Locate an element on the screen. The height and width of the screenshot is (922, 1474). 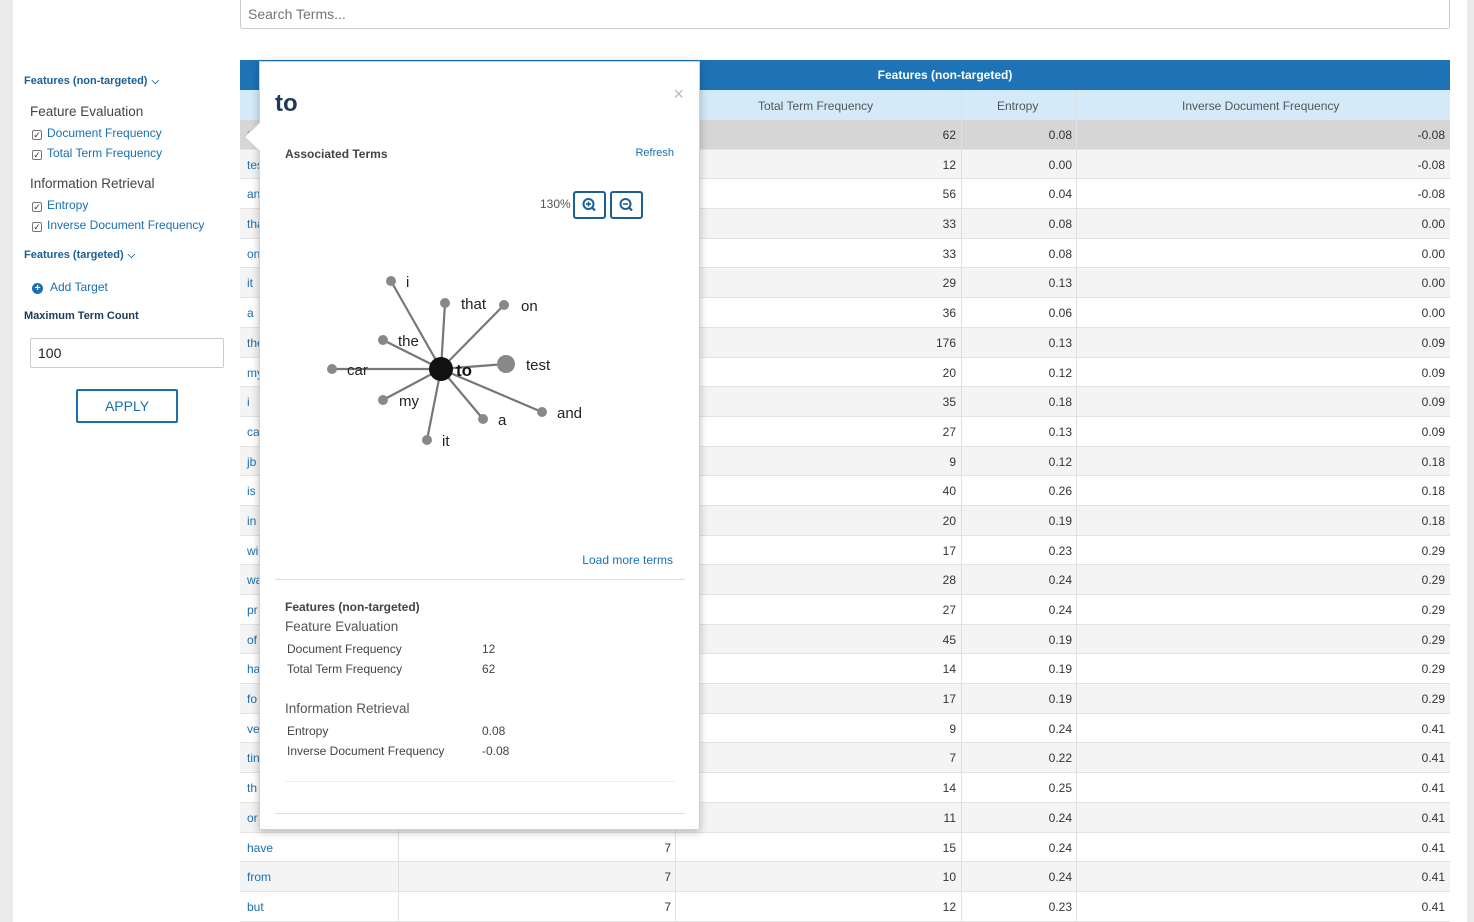
graph-node-label: and is located at coordinates (569, 413).